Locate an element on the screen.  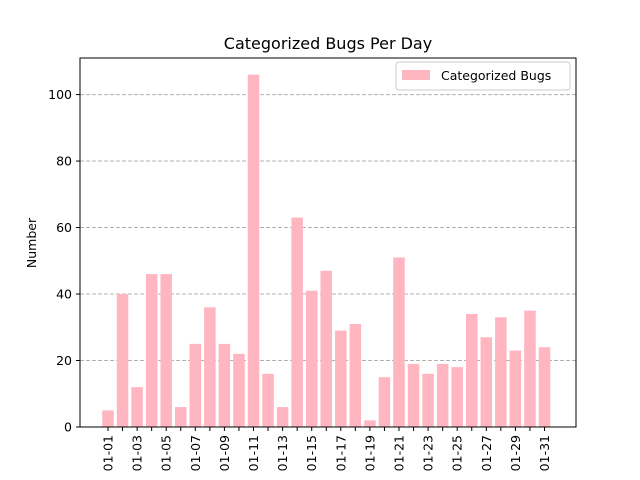
y-tick-label: 0 is located at coordinates (68, 427).